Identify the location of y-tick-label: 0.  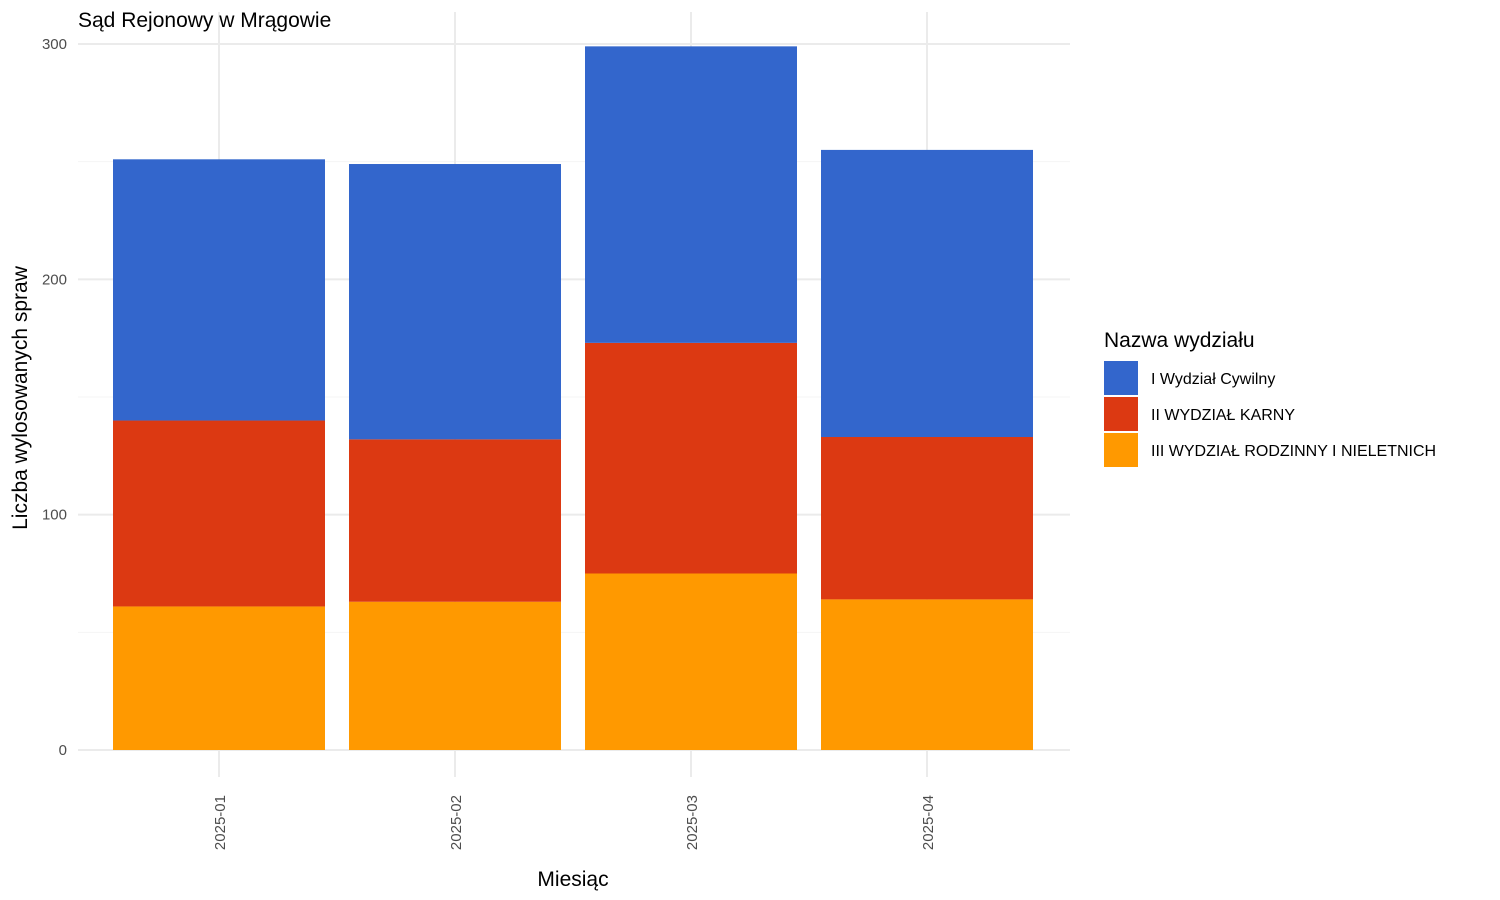
(63, 750).